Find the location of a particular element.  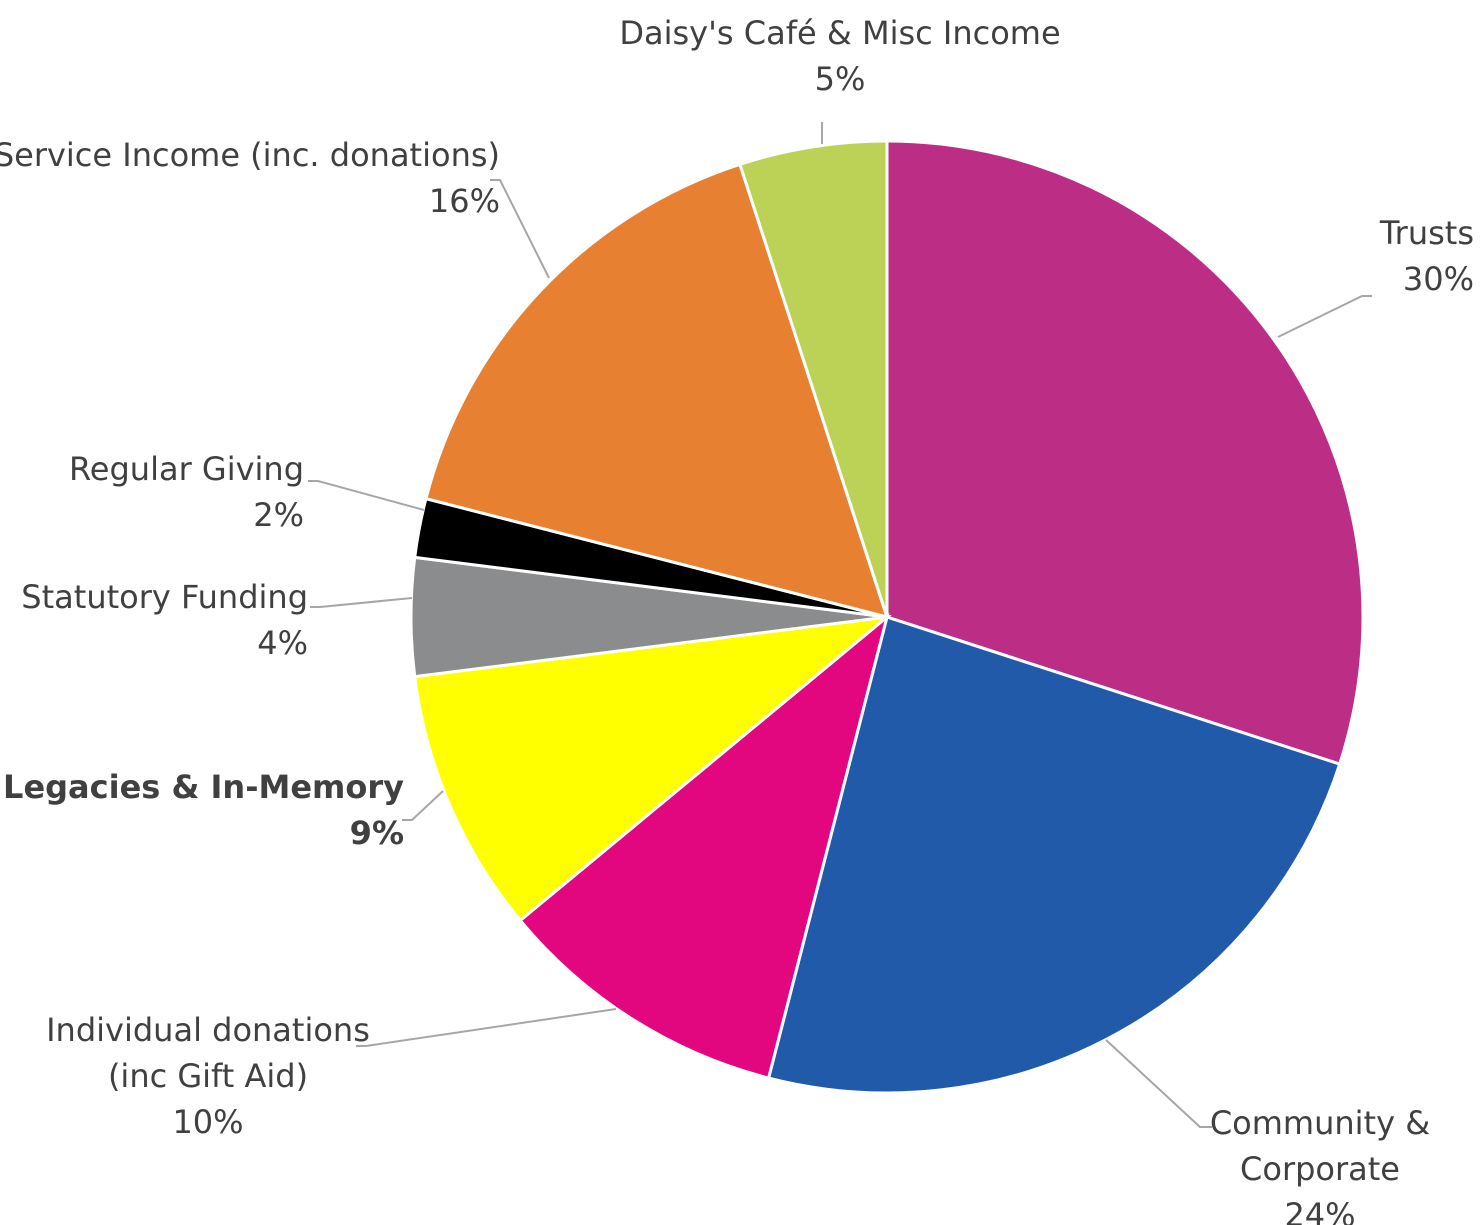

slice-label: Legacies & In-Memory 9% is located at coordinates (203, 810).